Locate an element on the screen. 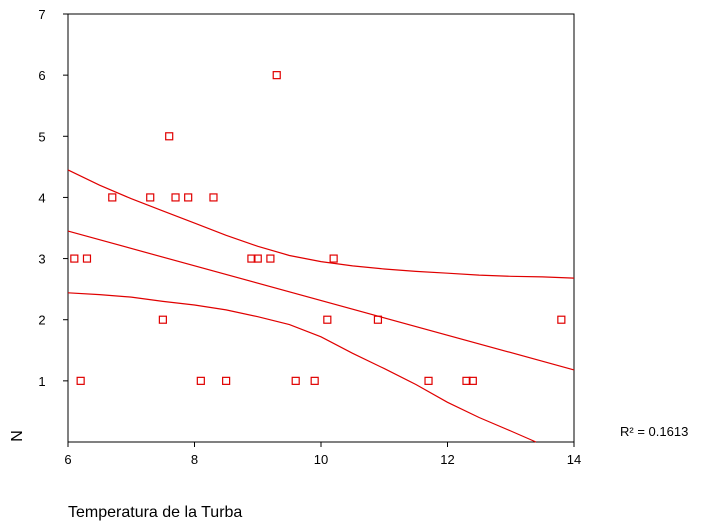 The width and height of the screenshot is (712, 526). x-tick-label: 8 is located at coordinates (194, 459).